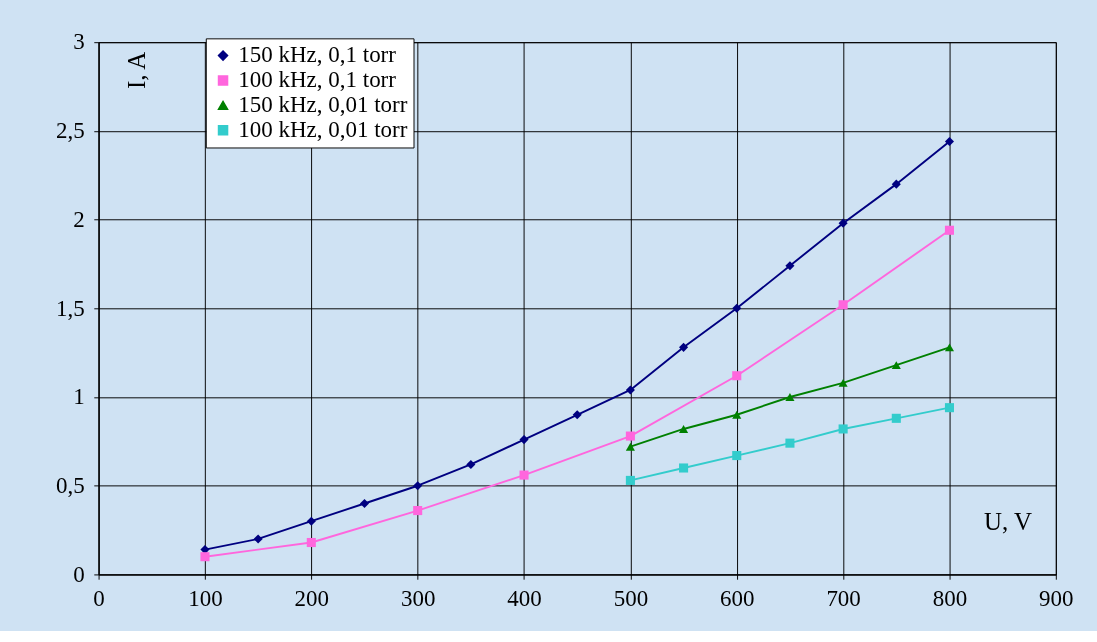  Describe the element at coordinates (524, 598) in the screenshot. I see `x-tick-label: 400` at that location.